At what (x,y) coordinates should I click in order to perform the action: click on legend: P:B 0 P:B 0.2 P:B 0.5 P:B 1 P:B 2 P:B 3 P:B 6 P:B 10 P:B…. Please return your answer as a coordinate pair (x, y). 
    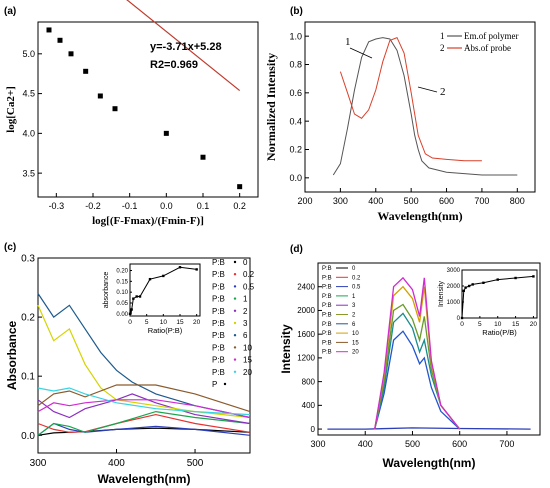
    Looking at the image, I should click on (233, 323).